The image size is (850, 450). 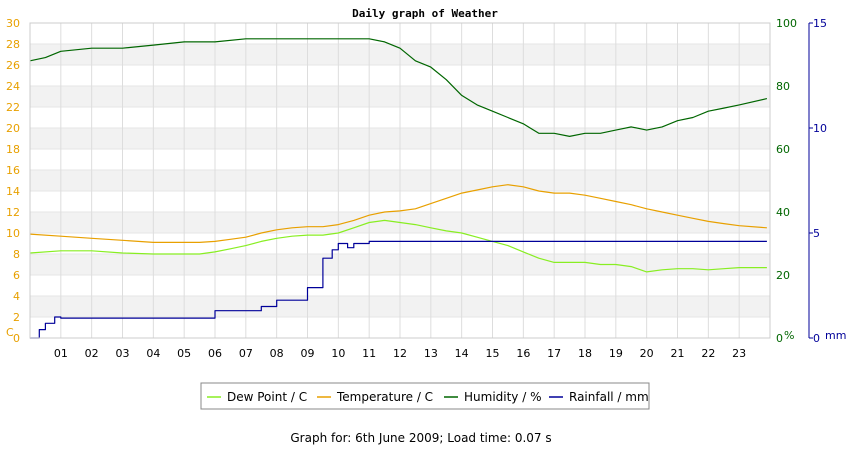 I want to click on x-tick-label: 01, so click(x=61, y=353).